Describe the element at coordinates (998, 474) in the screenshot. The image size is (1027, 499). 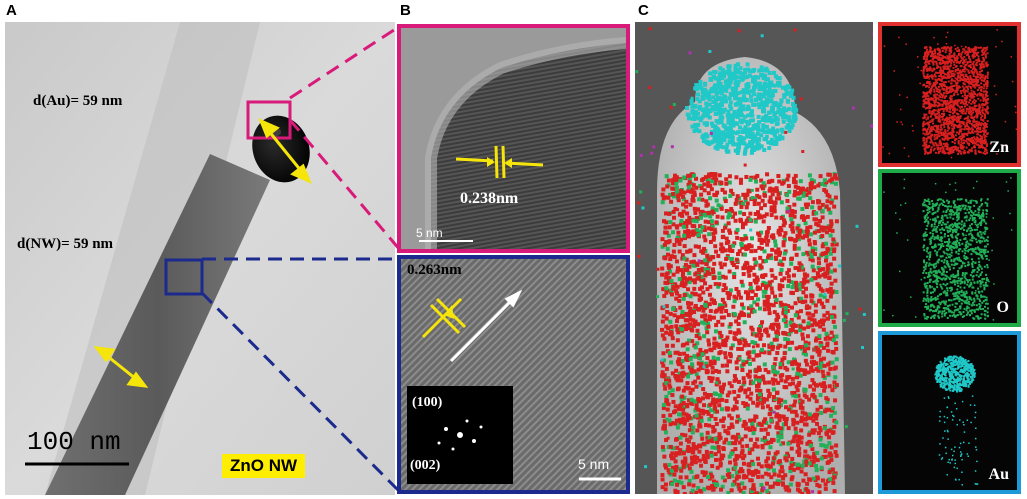
I see `edx-label-au: Au` at that location.